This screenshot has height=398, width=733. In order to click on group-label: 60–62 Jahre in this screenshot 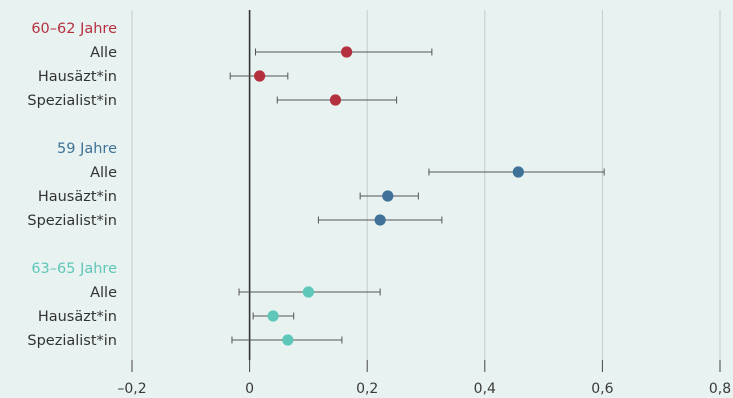, I will do `click(74, 29)`.